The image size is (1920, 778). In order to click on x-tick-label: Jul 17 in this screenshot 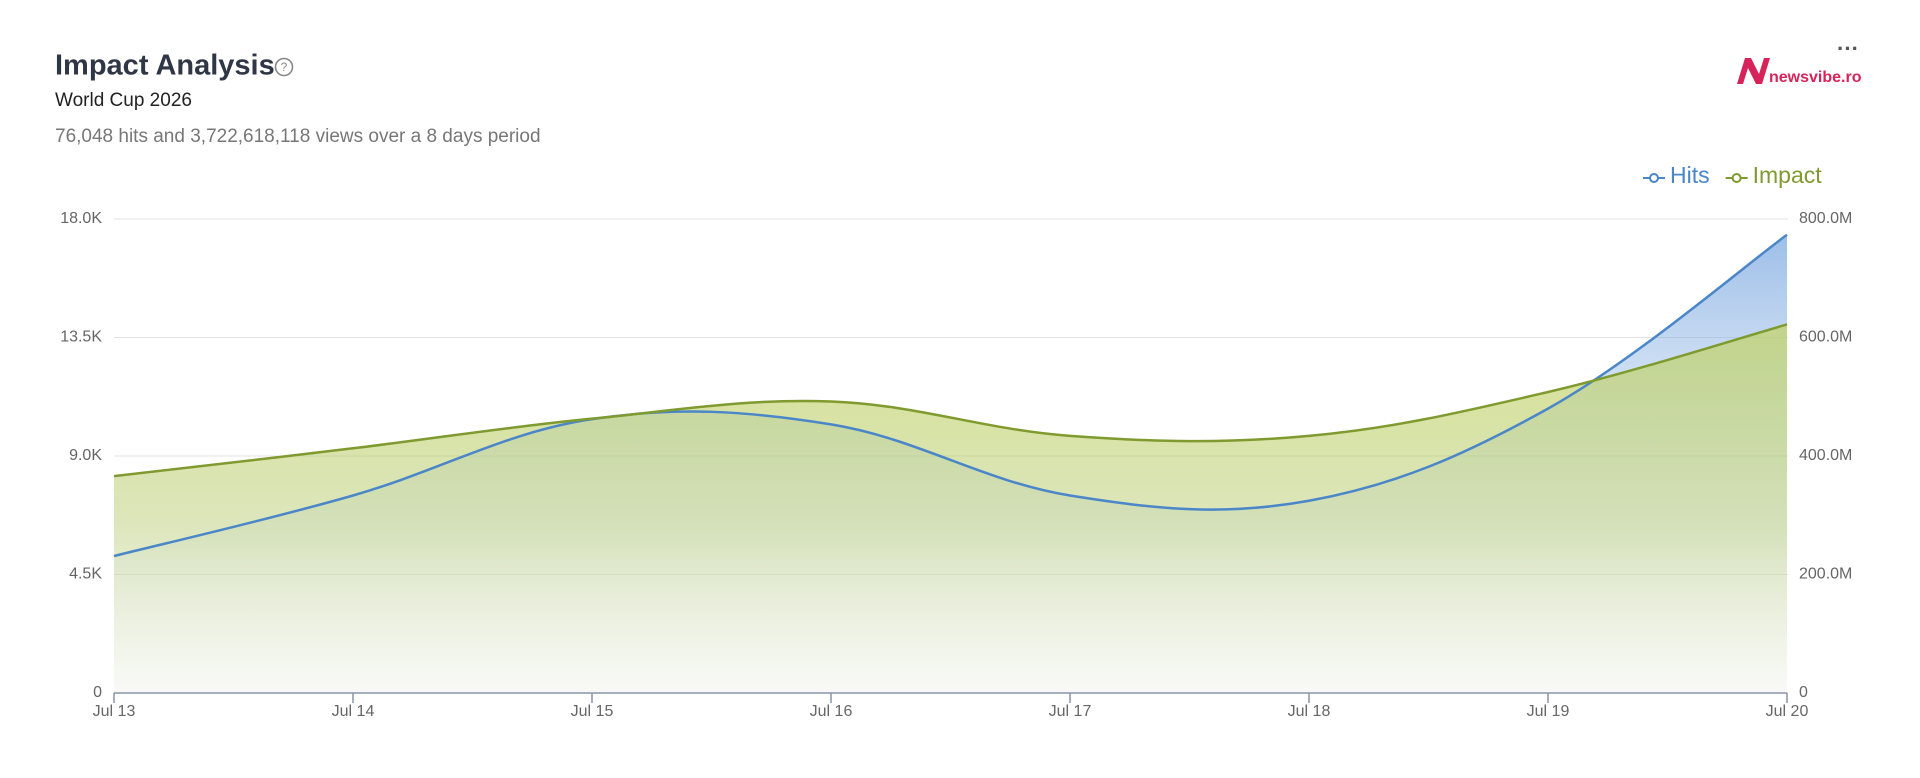, I will do `click(1070, 711)`.